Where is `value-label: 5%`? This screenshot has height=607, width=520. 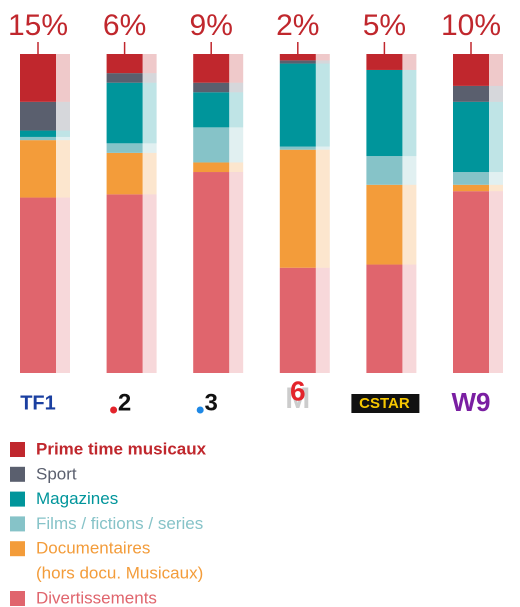
value-label: 5% is located at coordinates (384, 25).